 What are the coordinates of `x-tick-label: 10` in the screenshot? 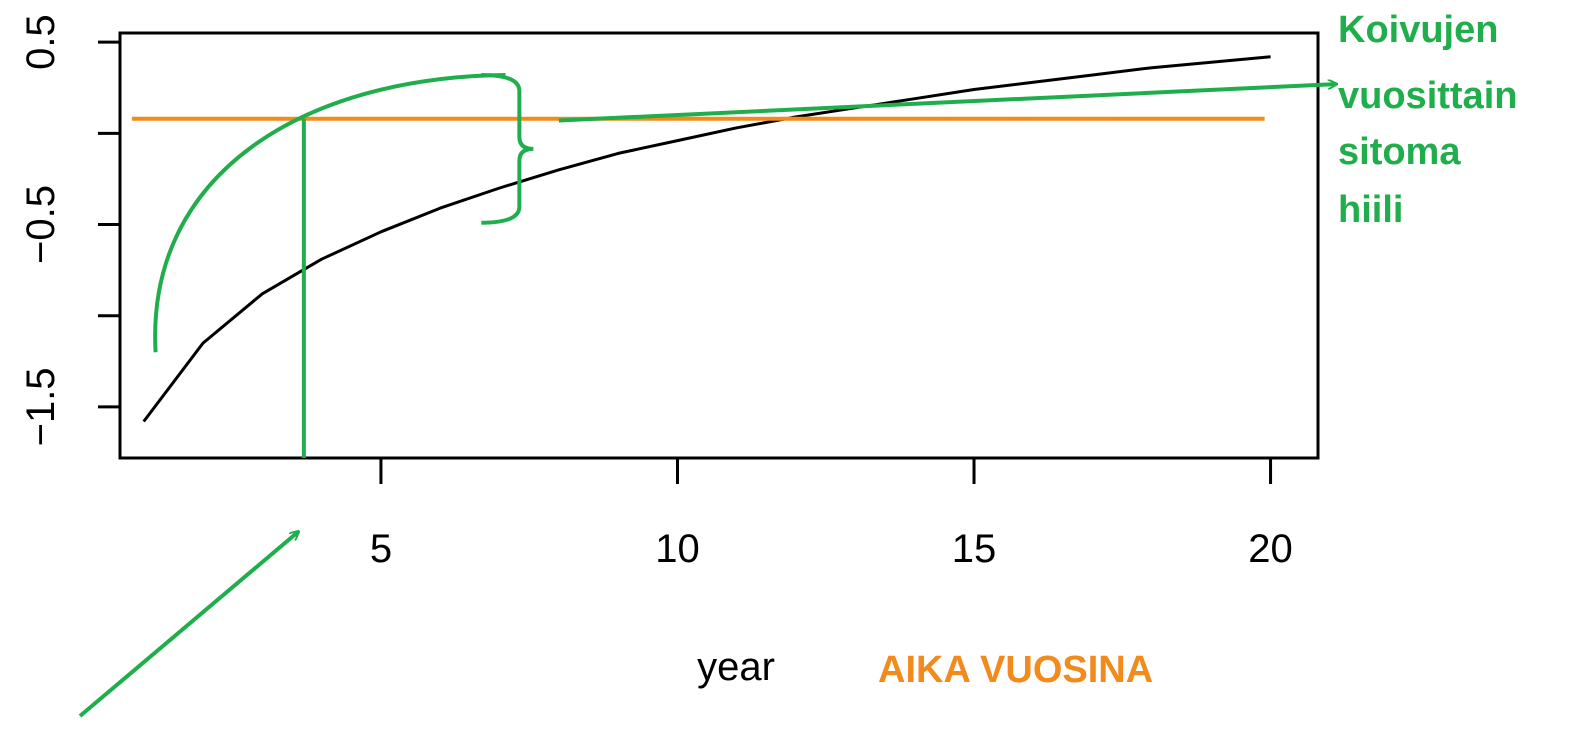 It's located at (677, 549).